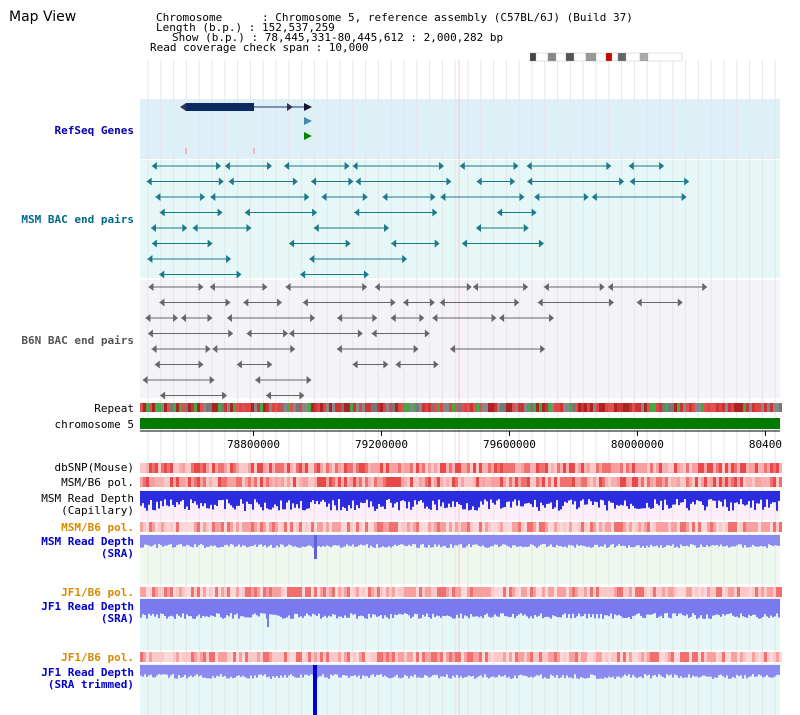  What do you see at coordinates (77, 219) in the screenshot?
I see `msm-bac-label: MSM BAC end pairs` at bounding box center [77, 219].